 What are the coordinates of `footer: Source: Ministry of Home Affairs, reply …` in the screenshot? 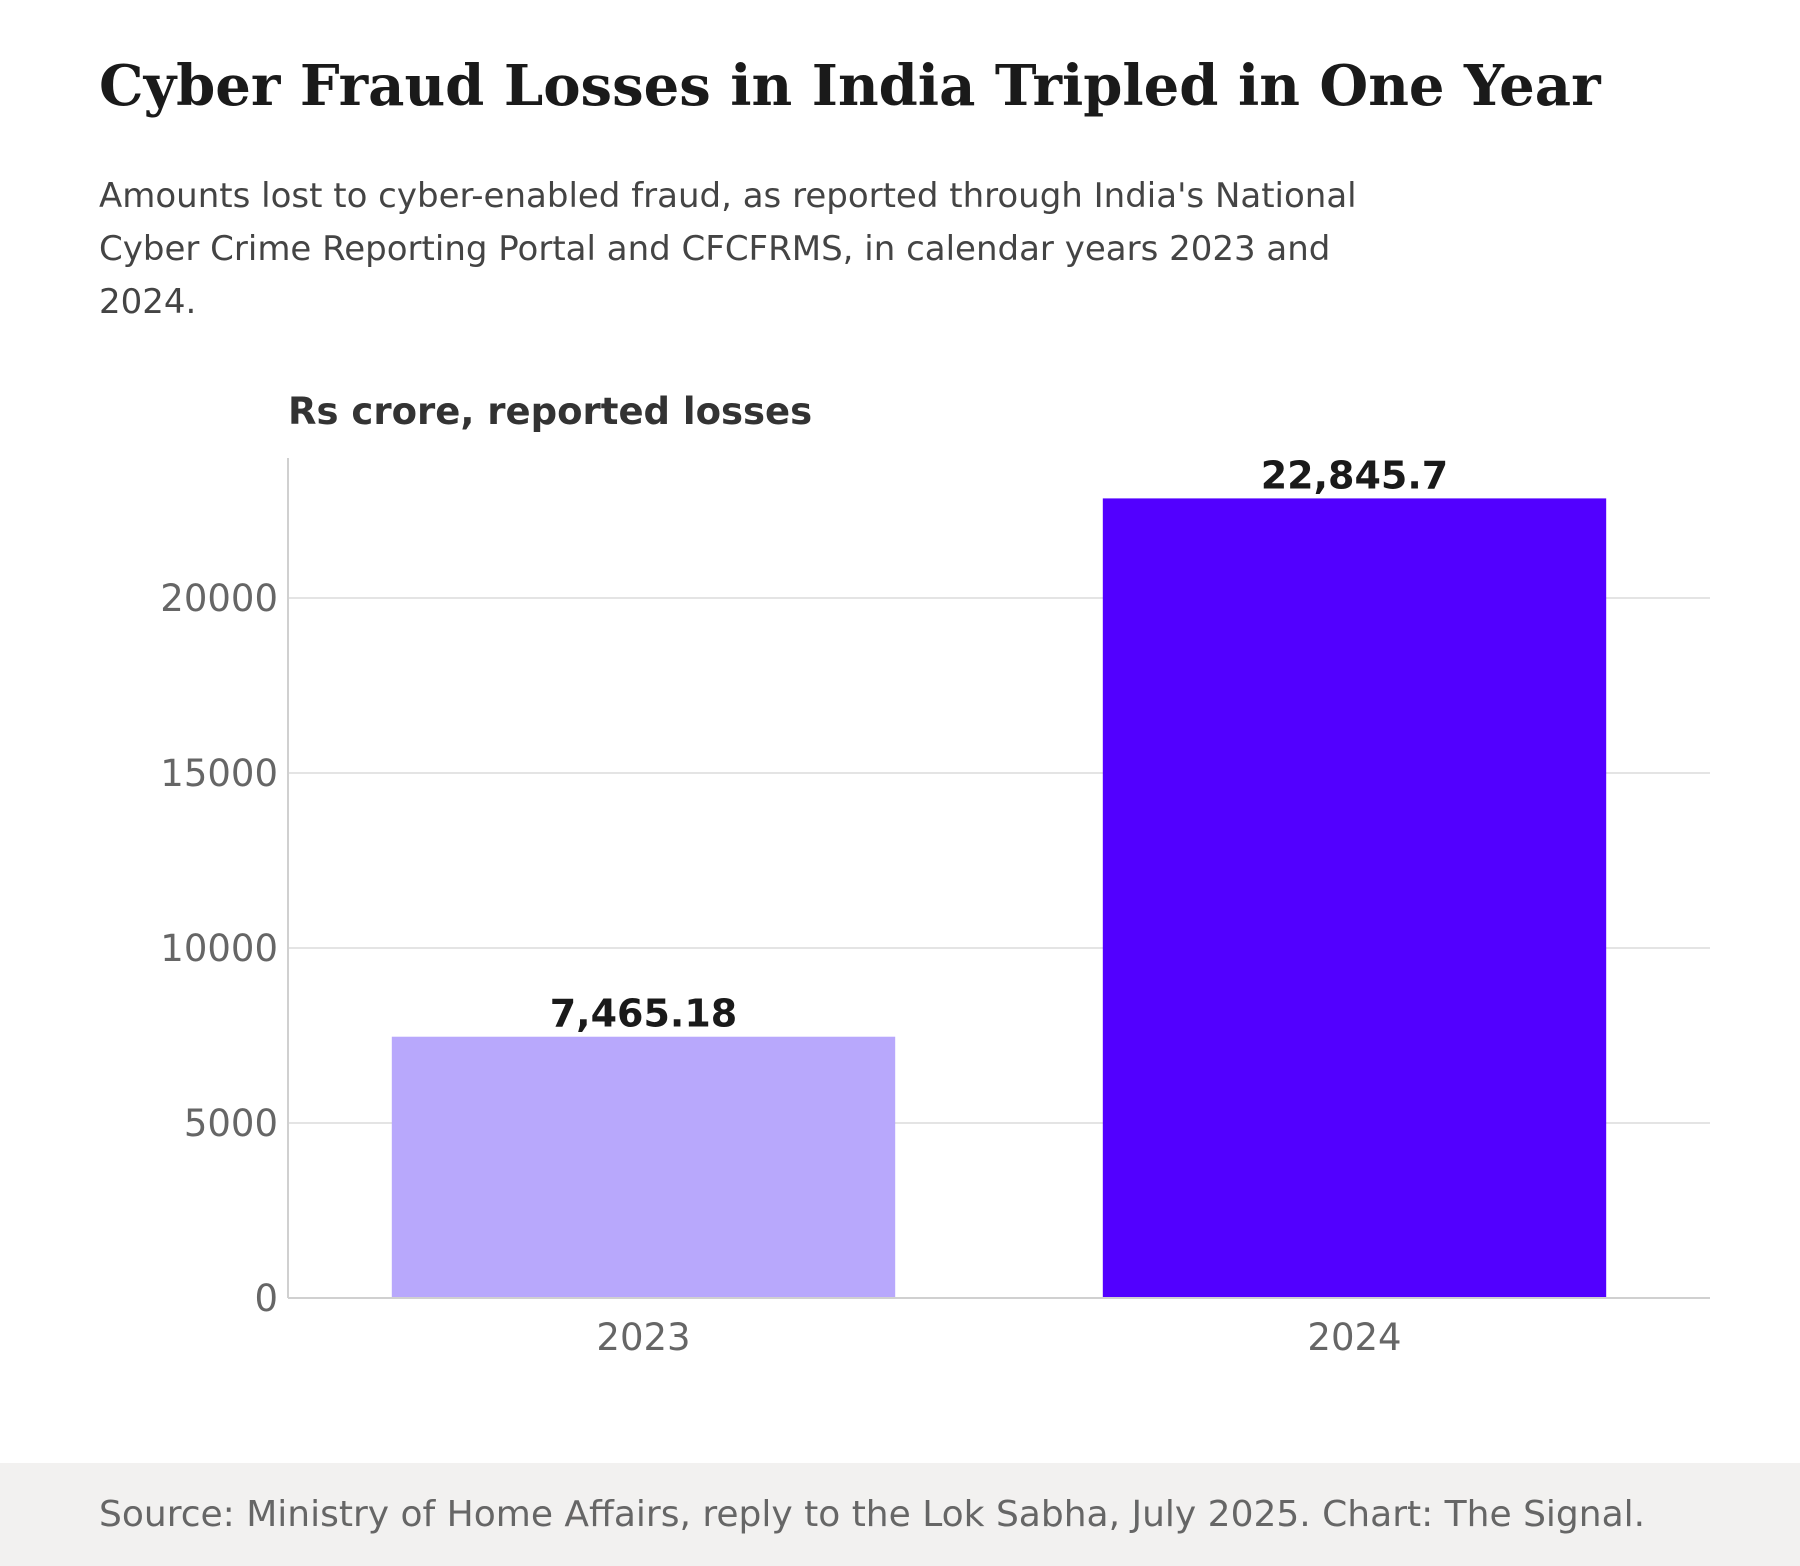 It's located at (900, 1514).